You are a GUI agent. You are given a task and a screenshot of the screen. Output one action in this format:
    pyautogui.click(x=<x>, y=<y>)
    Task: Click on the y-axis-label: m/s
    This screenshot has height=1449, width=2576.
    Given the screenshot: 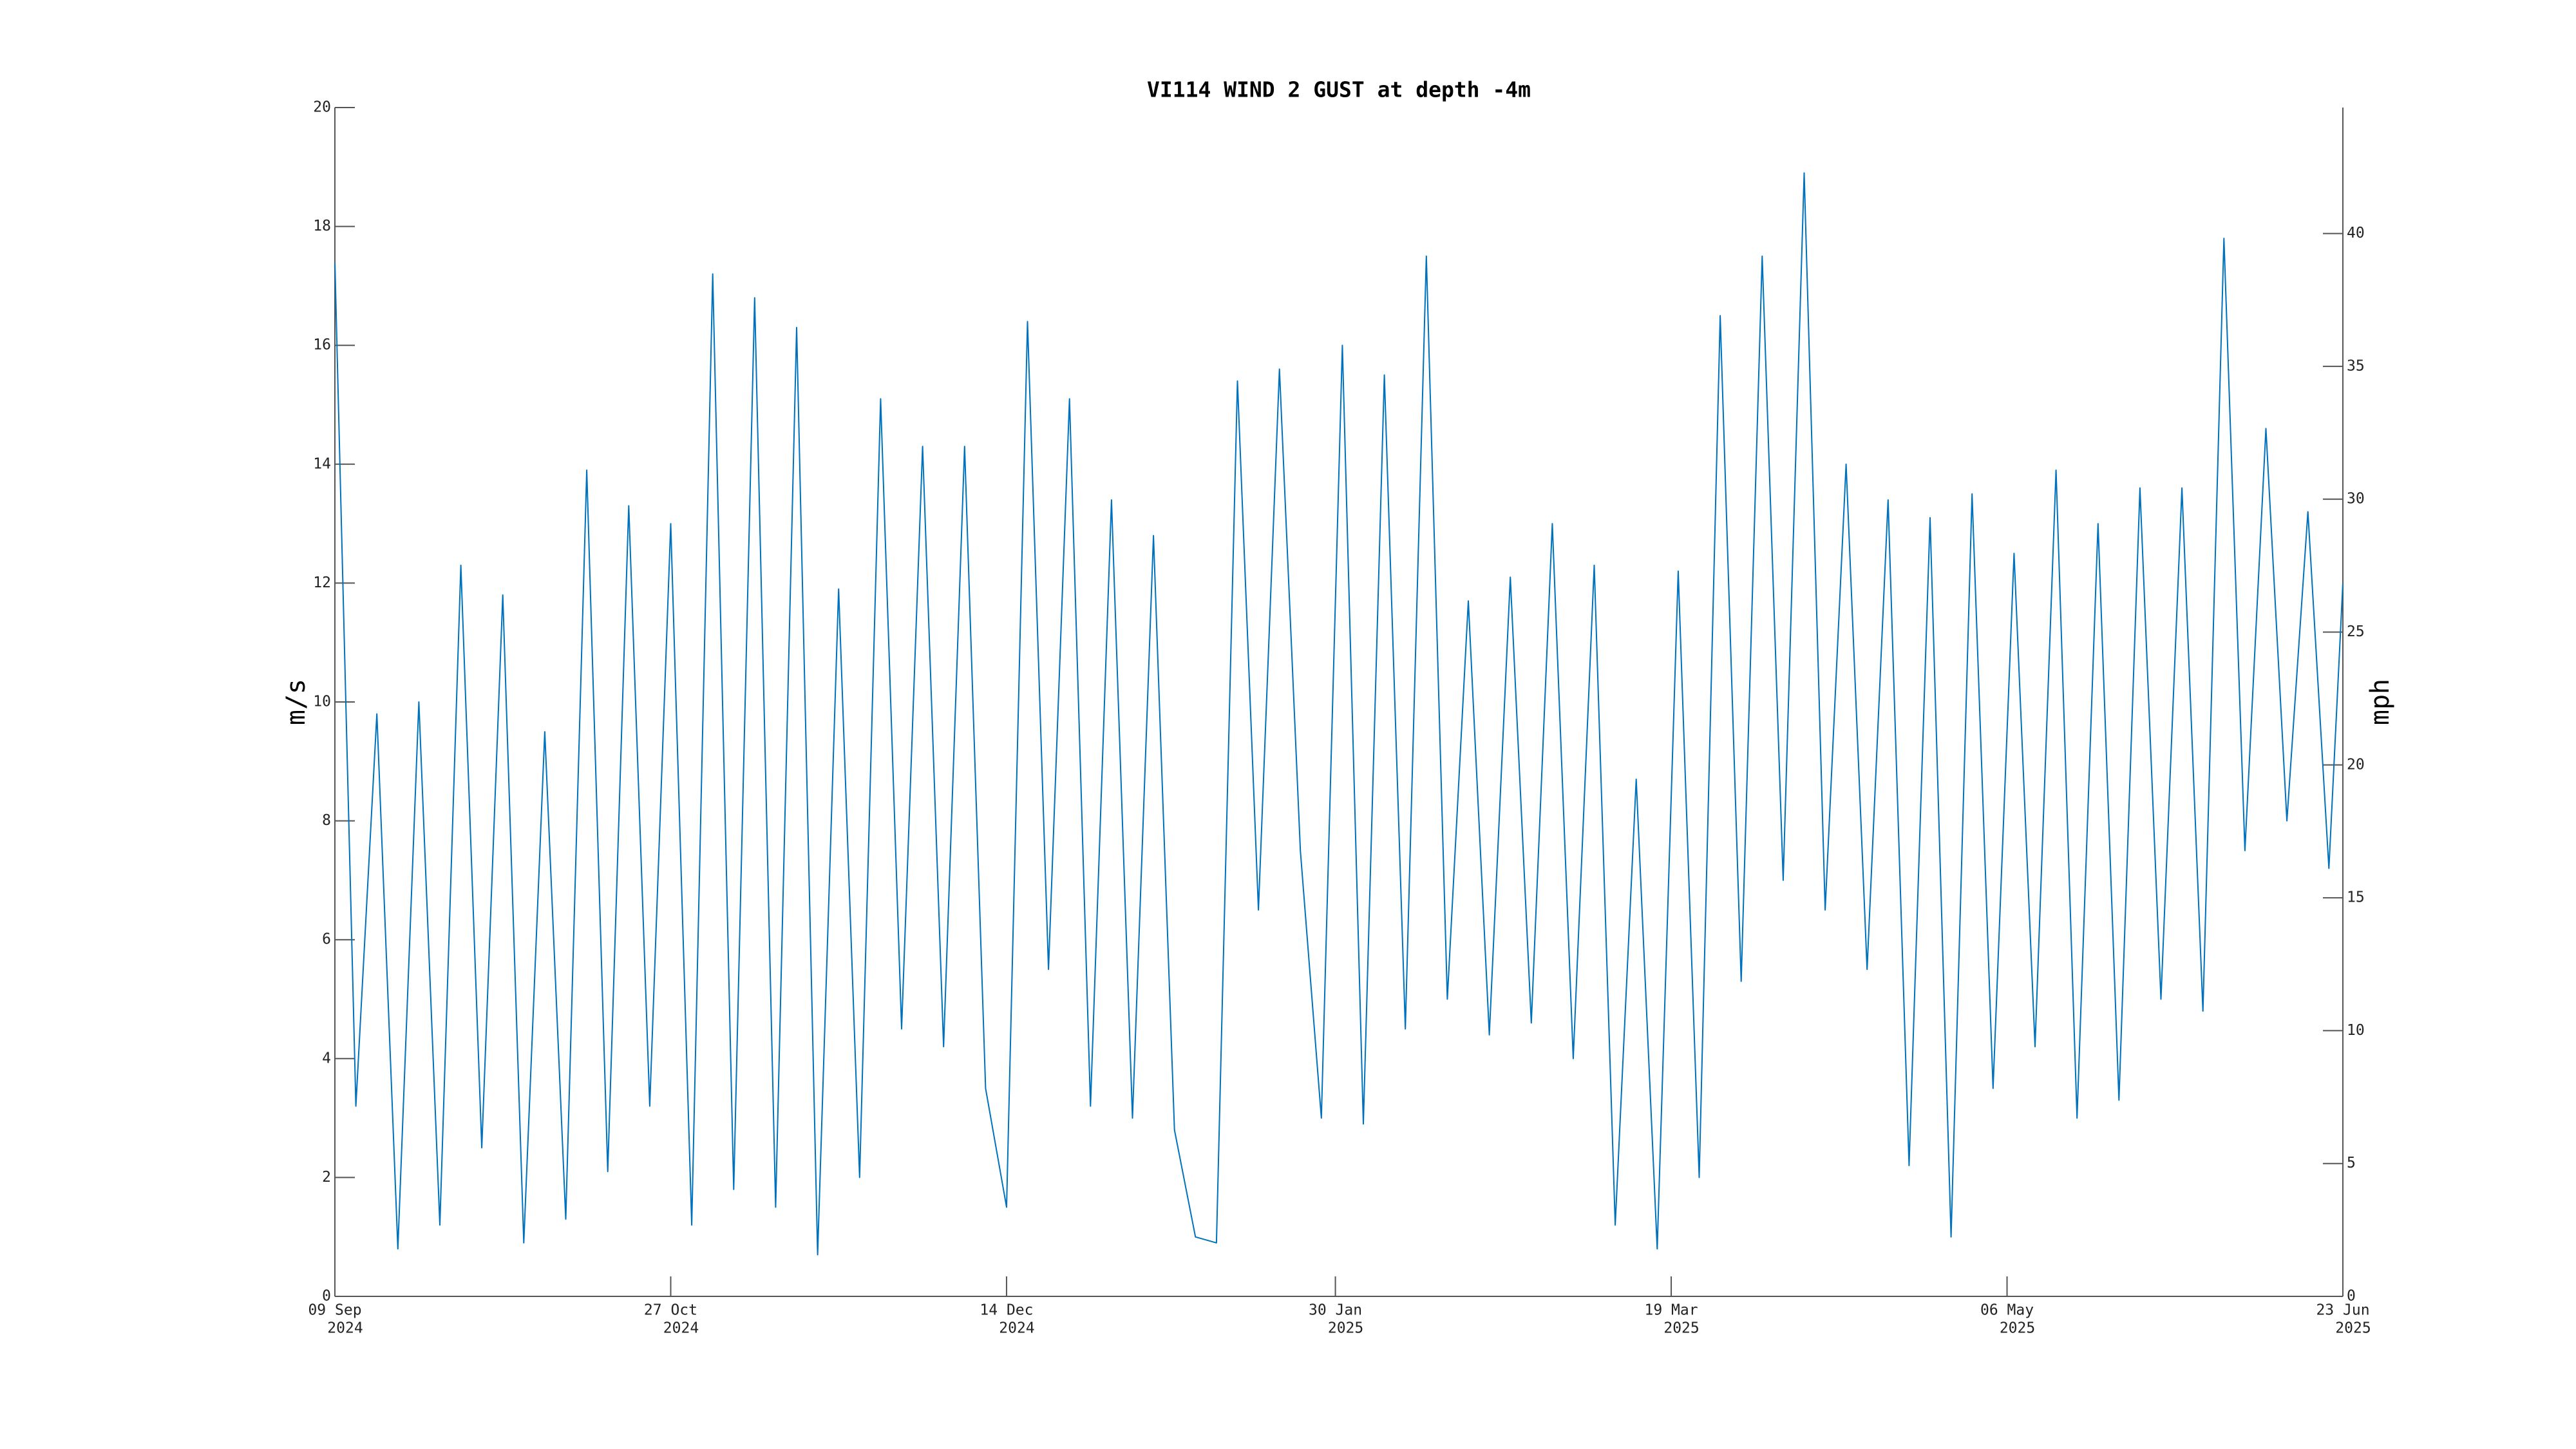 What is the action you would take?
    pyautogui.click(x=296, y=702)
    